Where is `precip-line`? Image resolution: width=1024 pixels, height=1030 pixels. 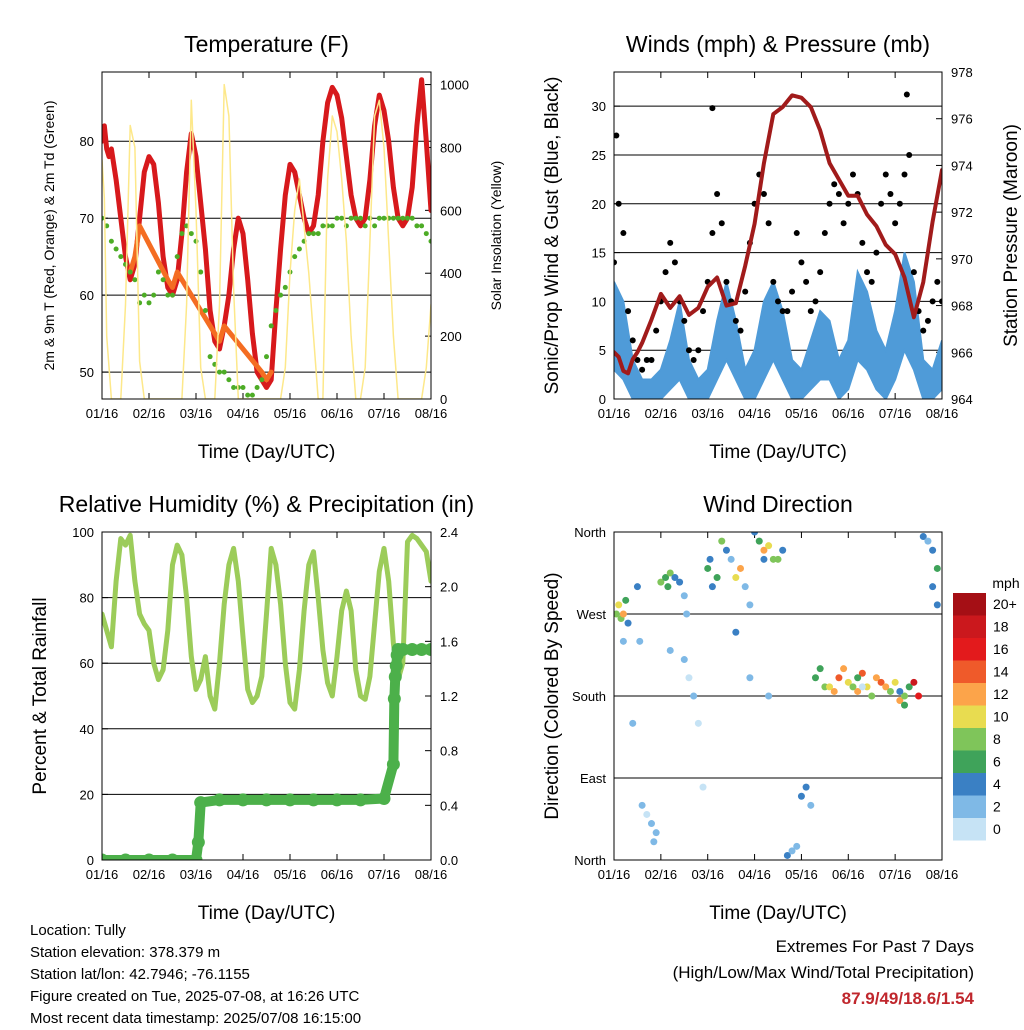
precip-line is located at coordinates (266, 752).